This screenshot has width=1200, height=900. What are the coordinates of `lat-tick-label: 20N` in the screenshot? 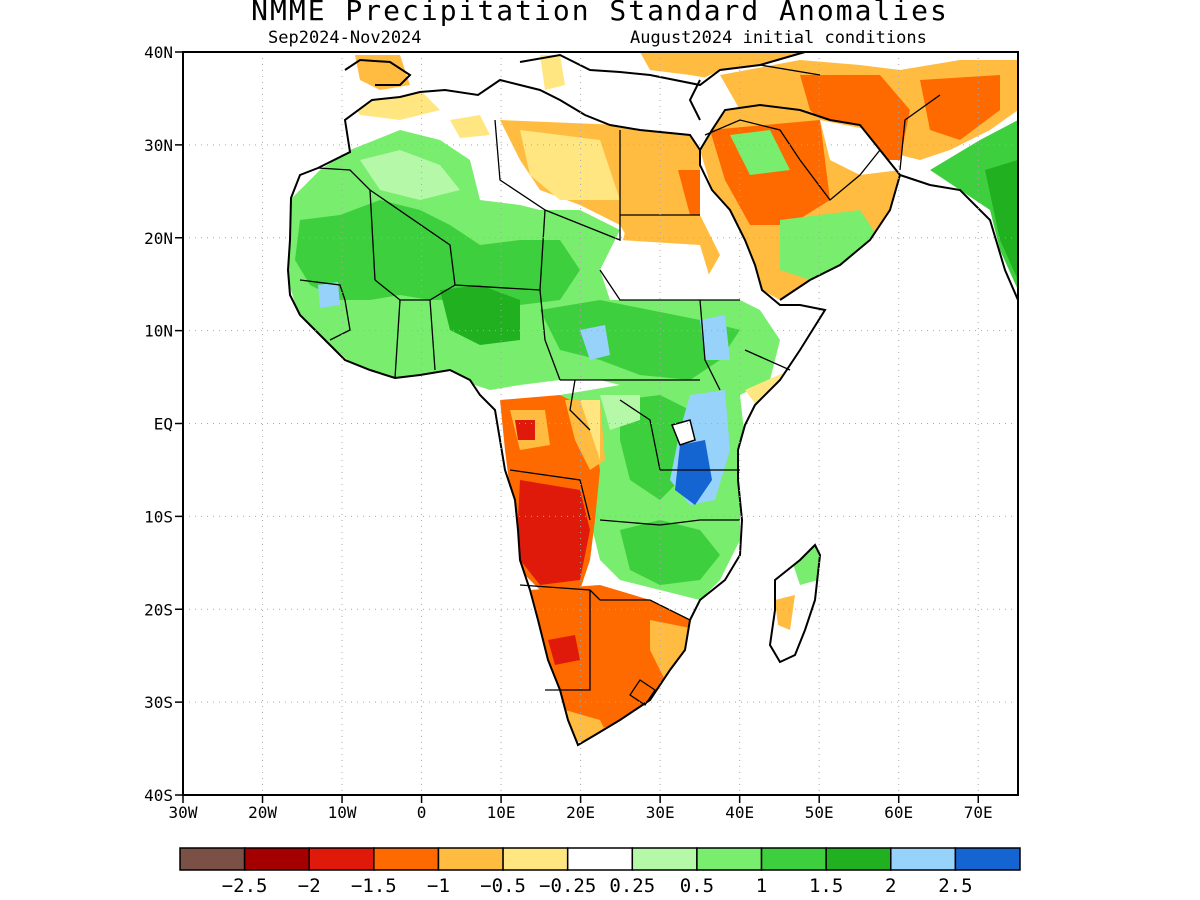 It's located at (158, 238).